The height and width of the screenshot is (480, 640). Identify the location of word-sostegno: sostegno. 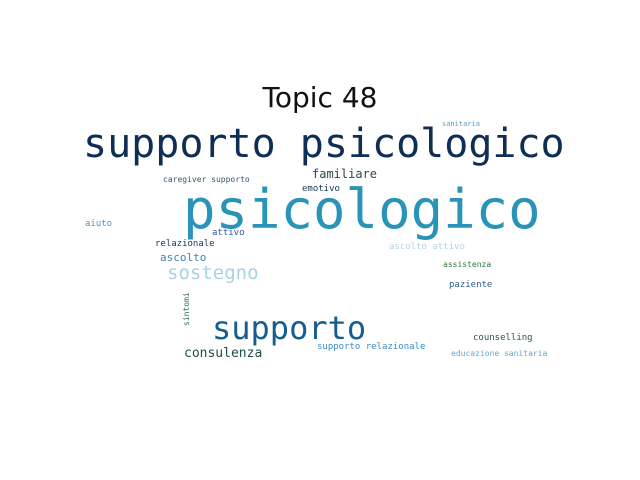
(213, 273).